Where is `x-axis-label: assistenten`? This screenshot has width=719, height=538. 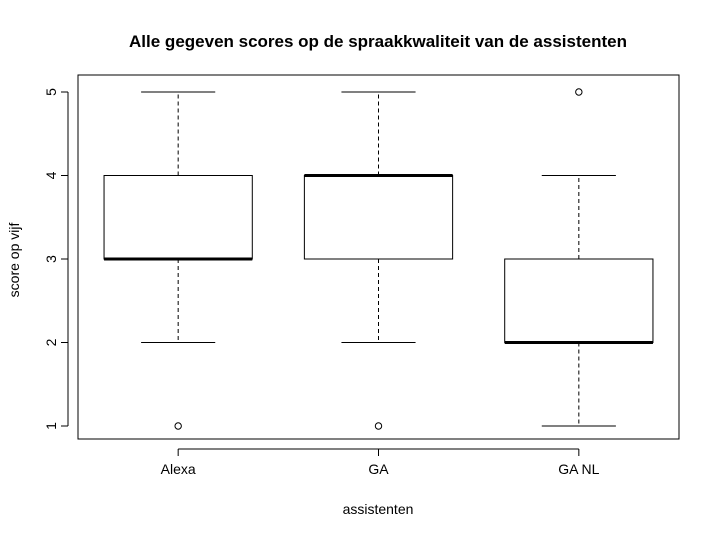 x-axis-label: assistenten is located at coordinates (378, 509).